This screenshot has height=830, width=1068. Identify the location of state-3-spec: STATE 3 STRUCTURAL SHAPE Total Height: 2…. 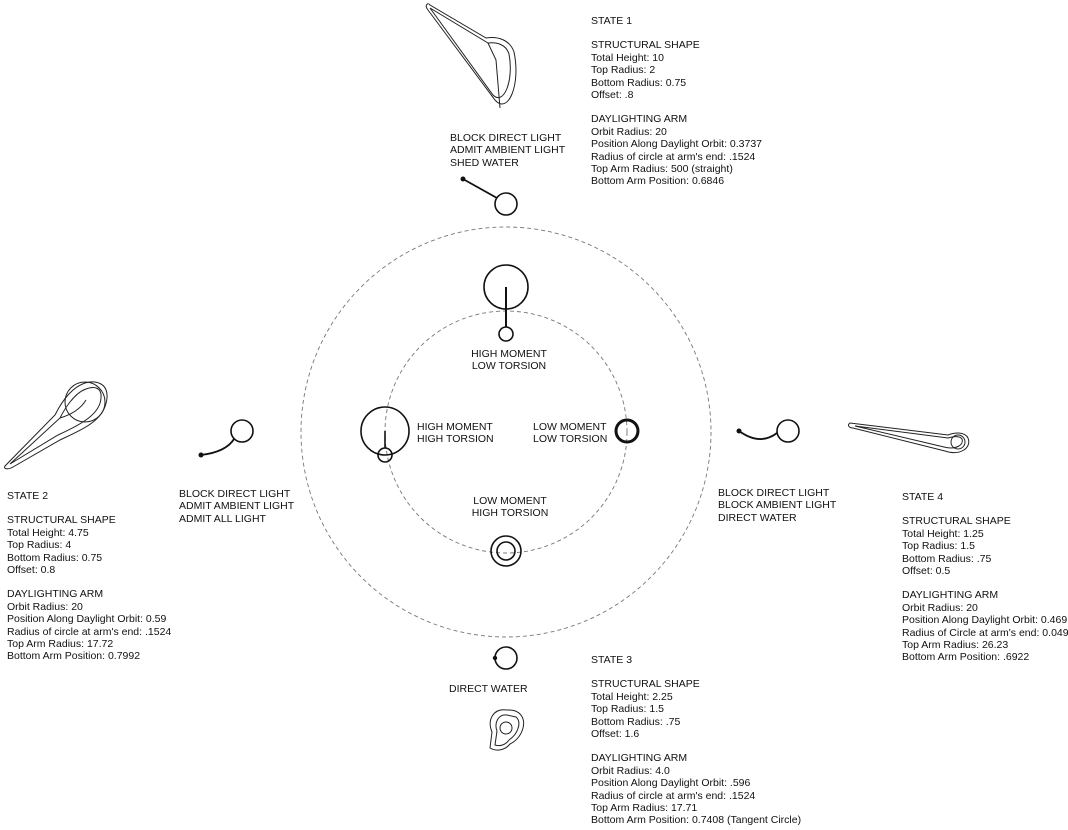
(696, 740).